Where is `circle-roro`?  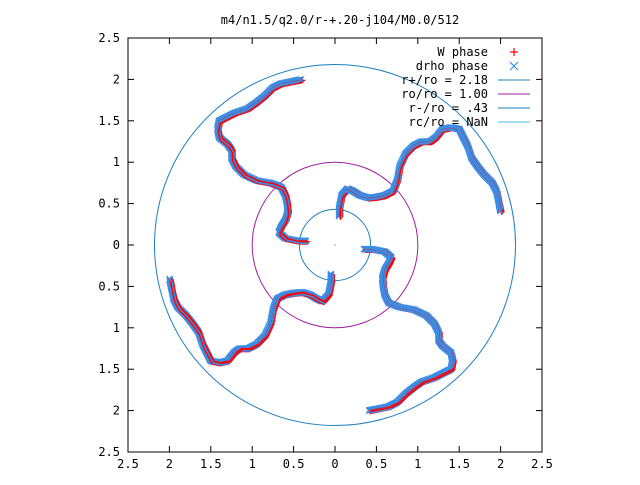 circle-roro is located at coordinates (335, 245).